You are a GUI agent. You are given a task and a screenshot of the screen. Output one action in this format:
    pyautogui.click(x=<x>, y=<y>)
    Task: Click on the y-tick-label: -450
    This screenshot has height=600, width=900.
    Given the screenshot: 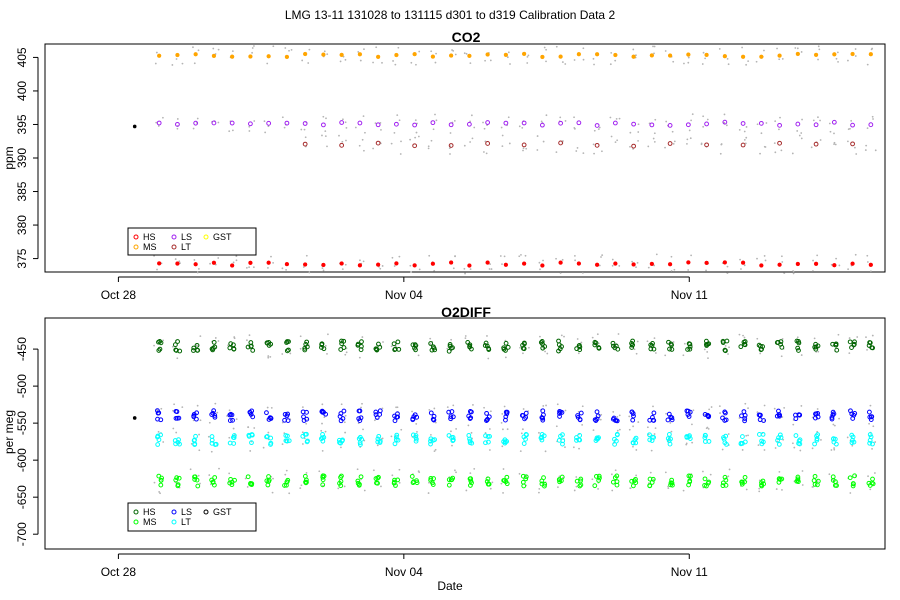 What is the action you would take?
    pyautogui.click(x=22, y=349)
    